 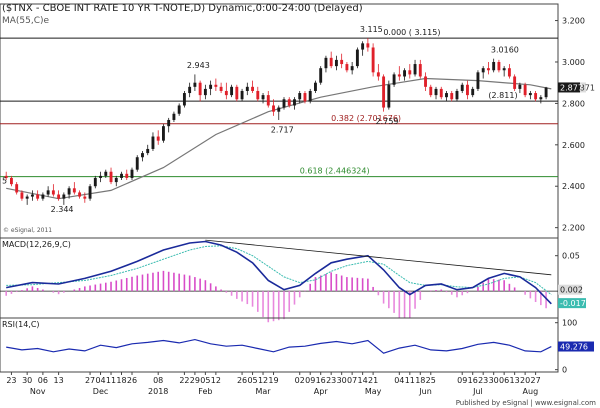 What do you see at coordinates (205, 391) in the screenshot?
I see `x-month-label: Feb` at bounding box center [205, 391].